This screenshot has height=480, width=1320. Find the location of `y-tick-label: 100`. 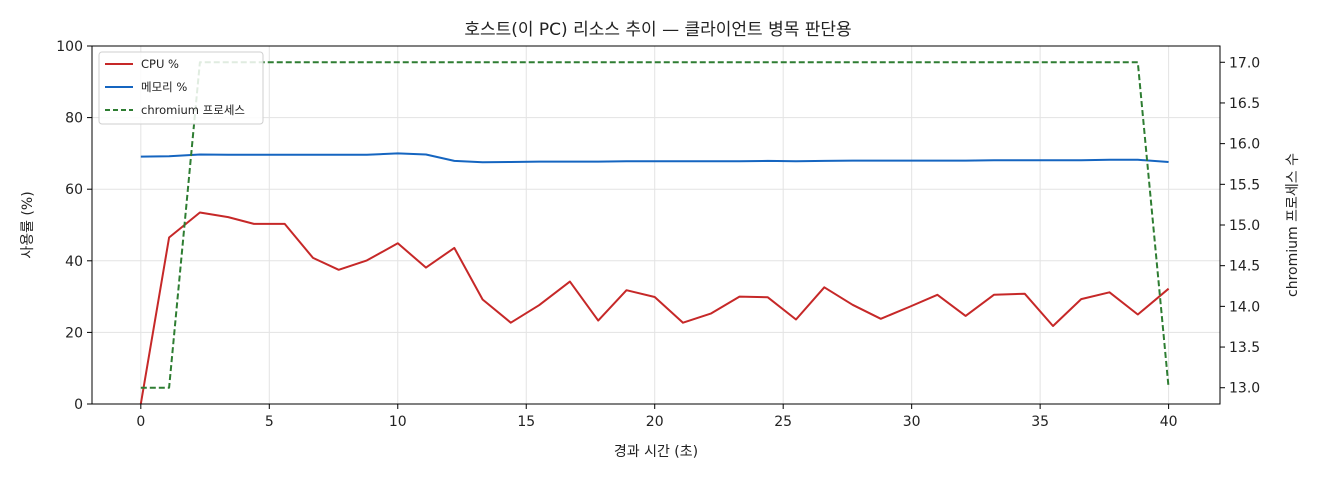

y-tick-label: 100 is located at coordinates (69, 47).